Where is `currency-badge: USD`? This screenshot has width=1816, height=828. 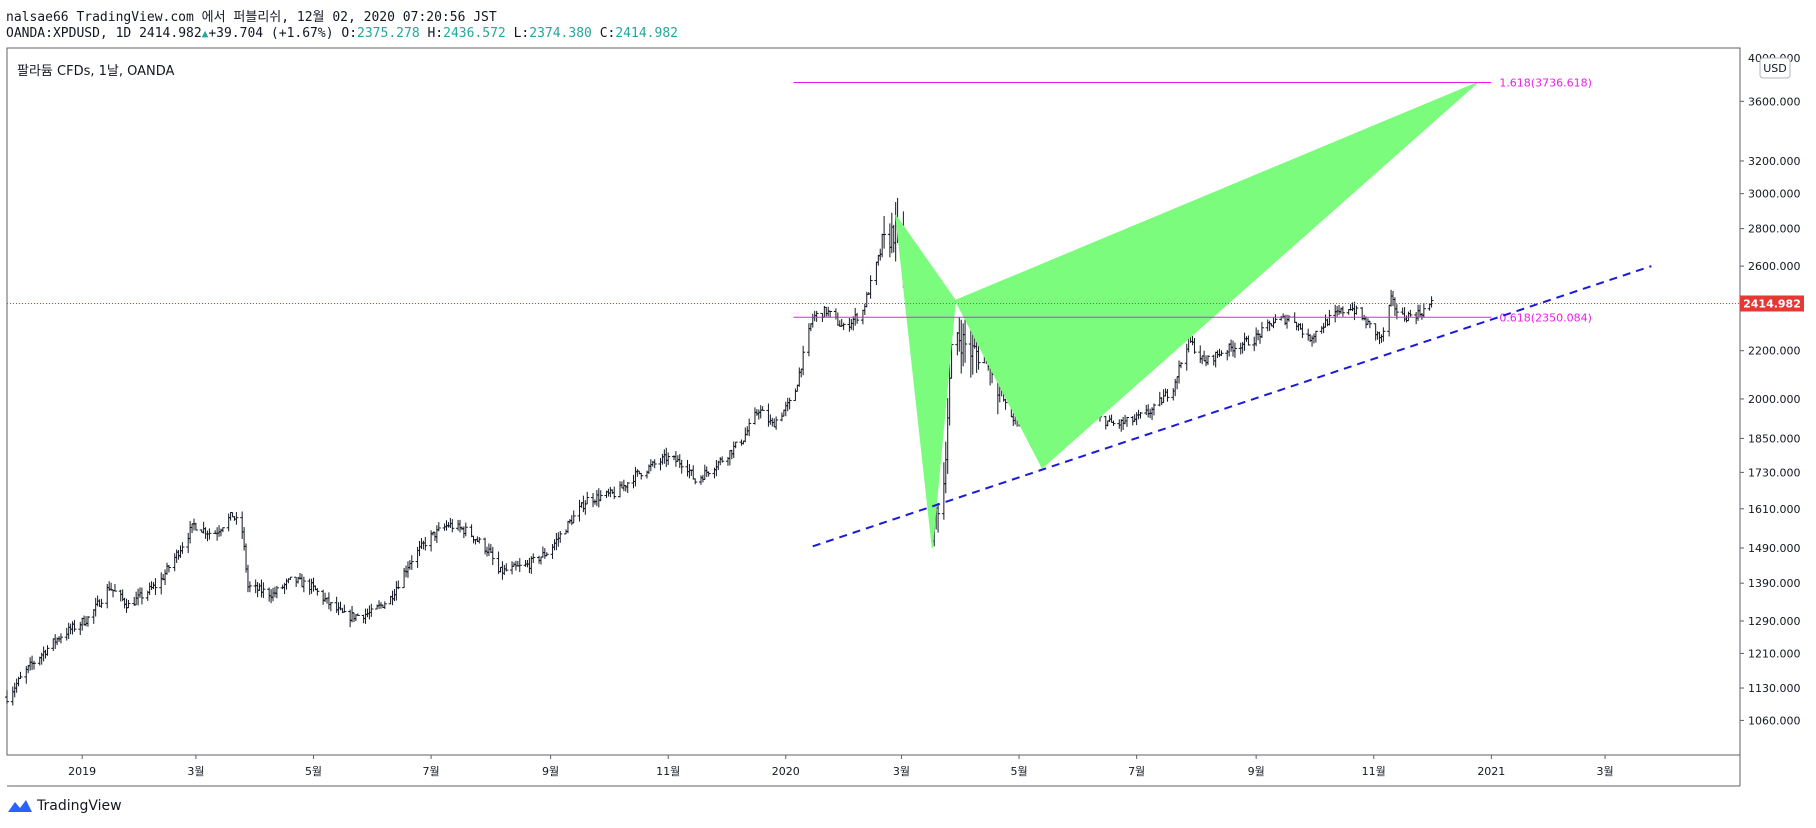
currency-badge: USD is located at coordinates (1775, 68).